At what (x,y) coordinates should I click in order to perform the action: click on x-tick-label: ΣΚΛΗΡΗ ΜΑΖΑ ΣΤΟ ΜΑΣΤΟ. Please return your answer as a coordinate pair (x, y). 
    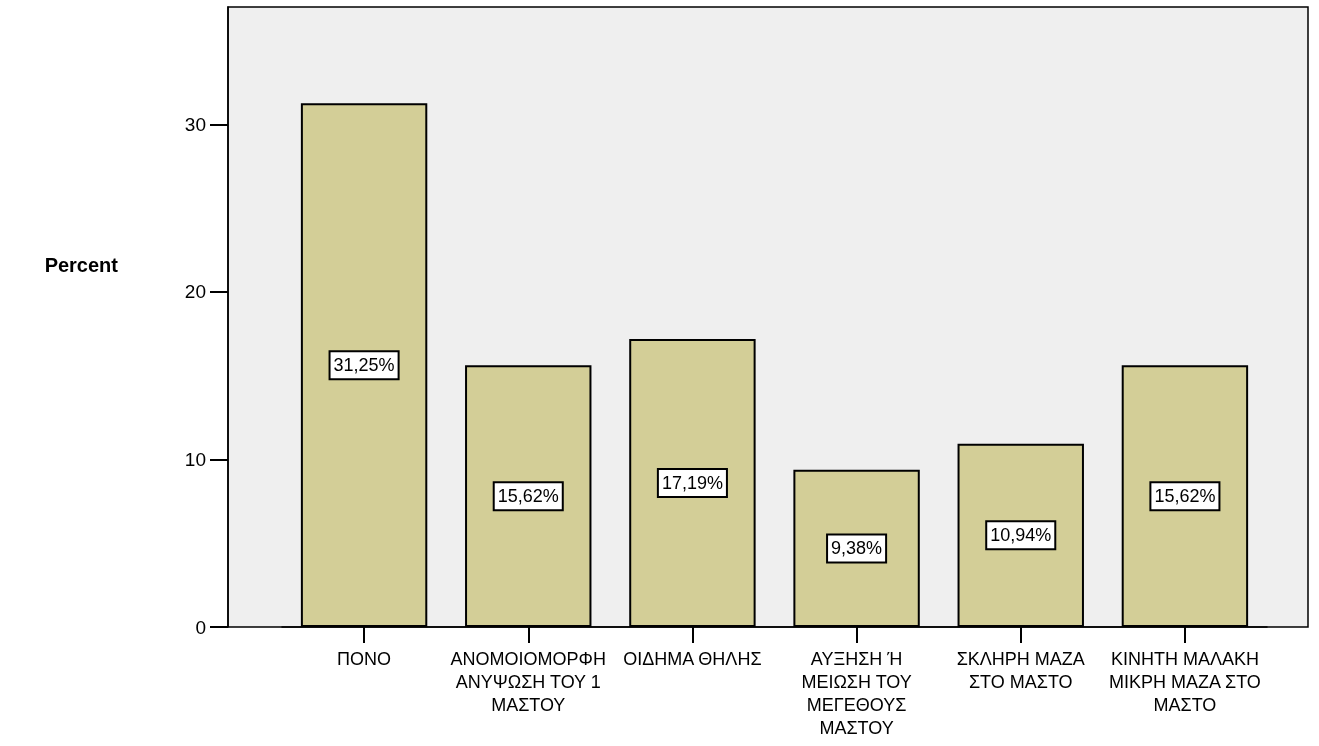
    Looking at the image, I should click on (1020, 670).